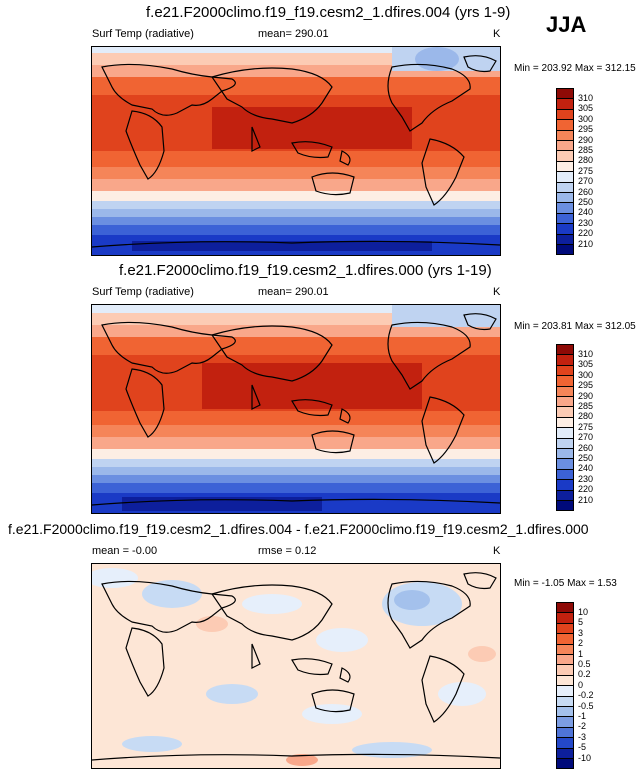  What do you see at coordinates (581, 684) in the screenshot?
I see `colorbar-tick-label: 0` at bounding box center [581, 684].